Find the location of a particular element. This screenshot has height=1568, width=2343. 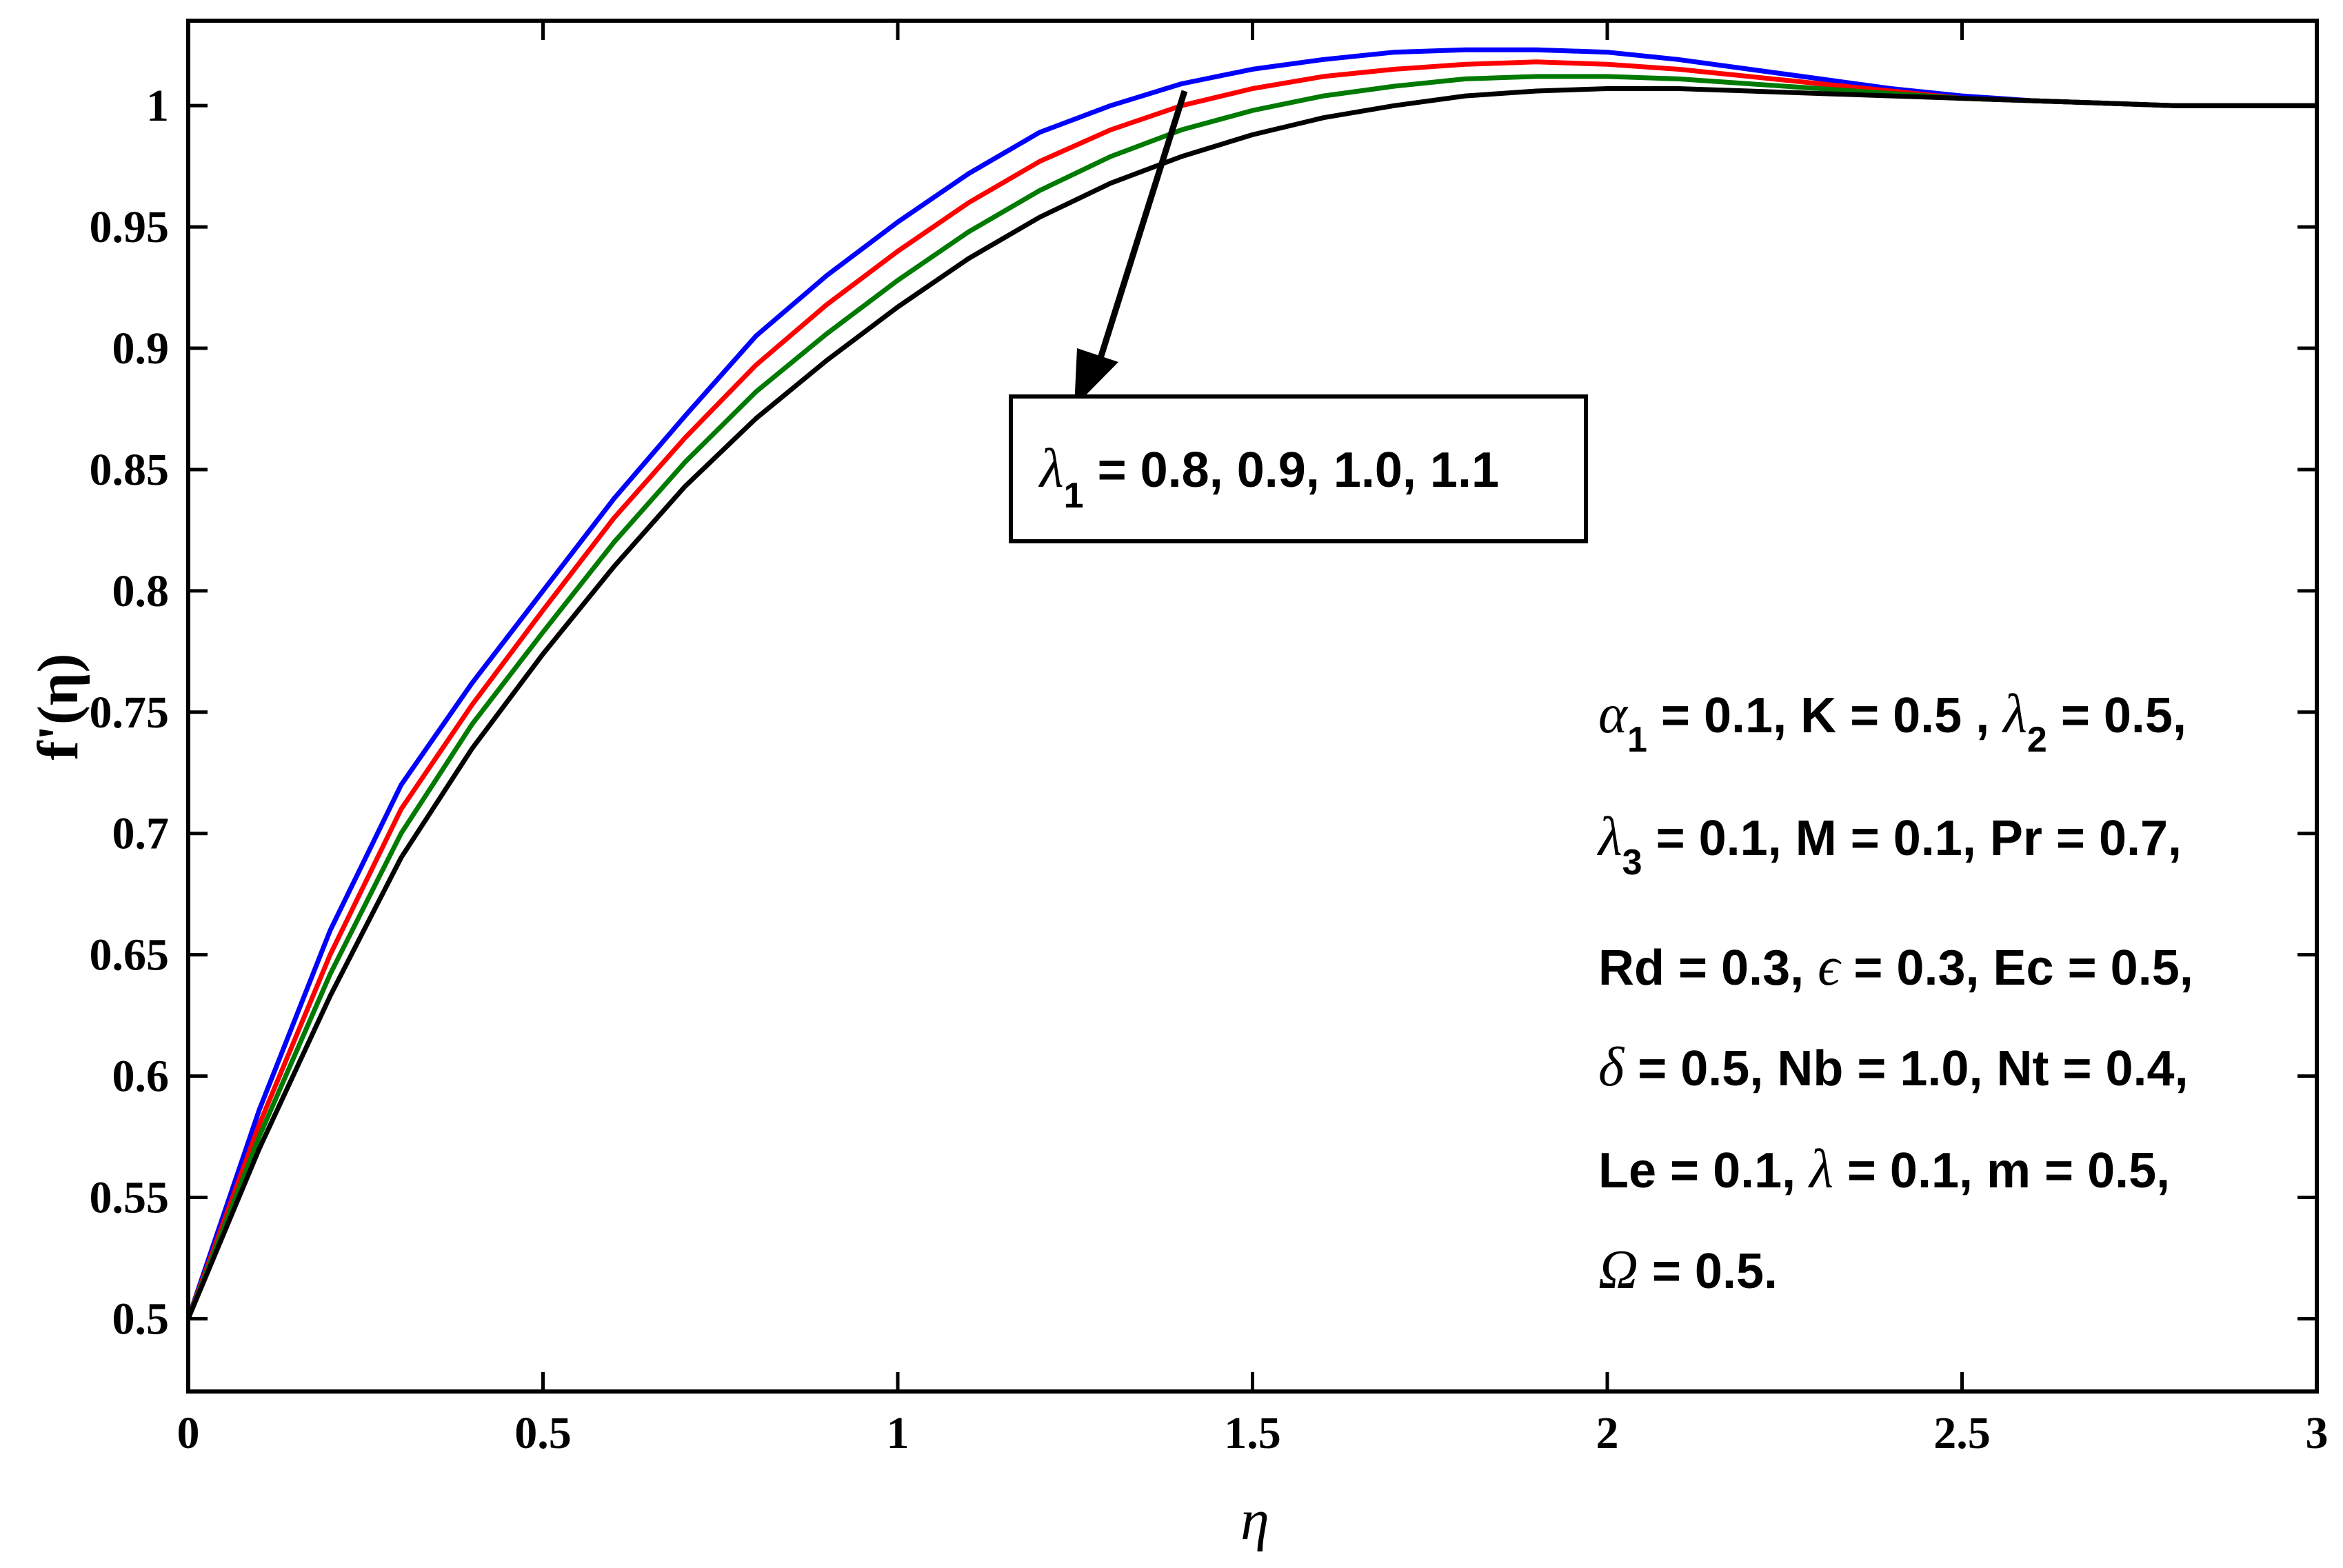

x-tick-label: 0 is located at coordinates (188, 1433).